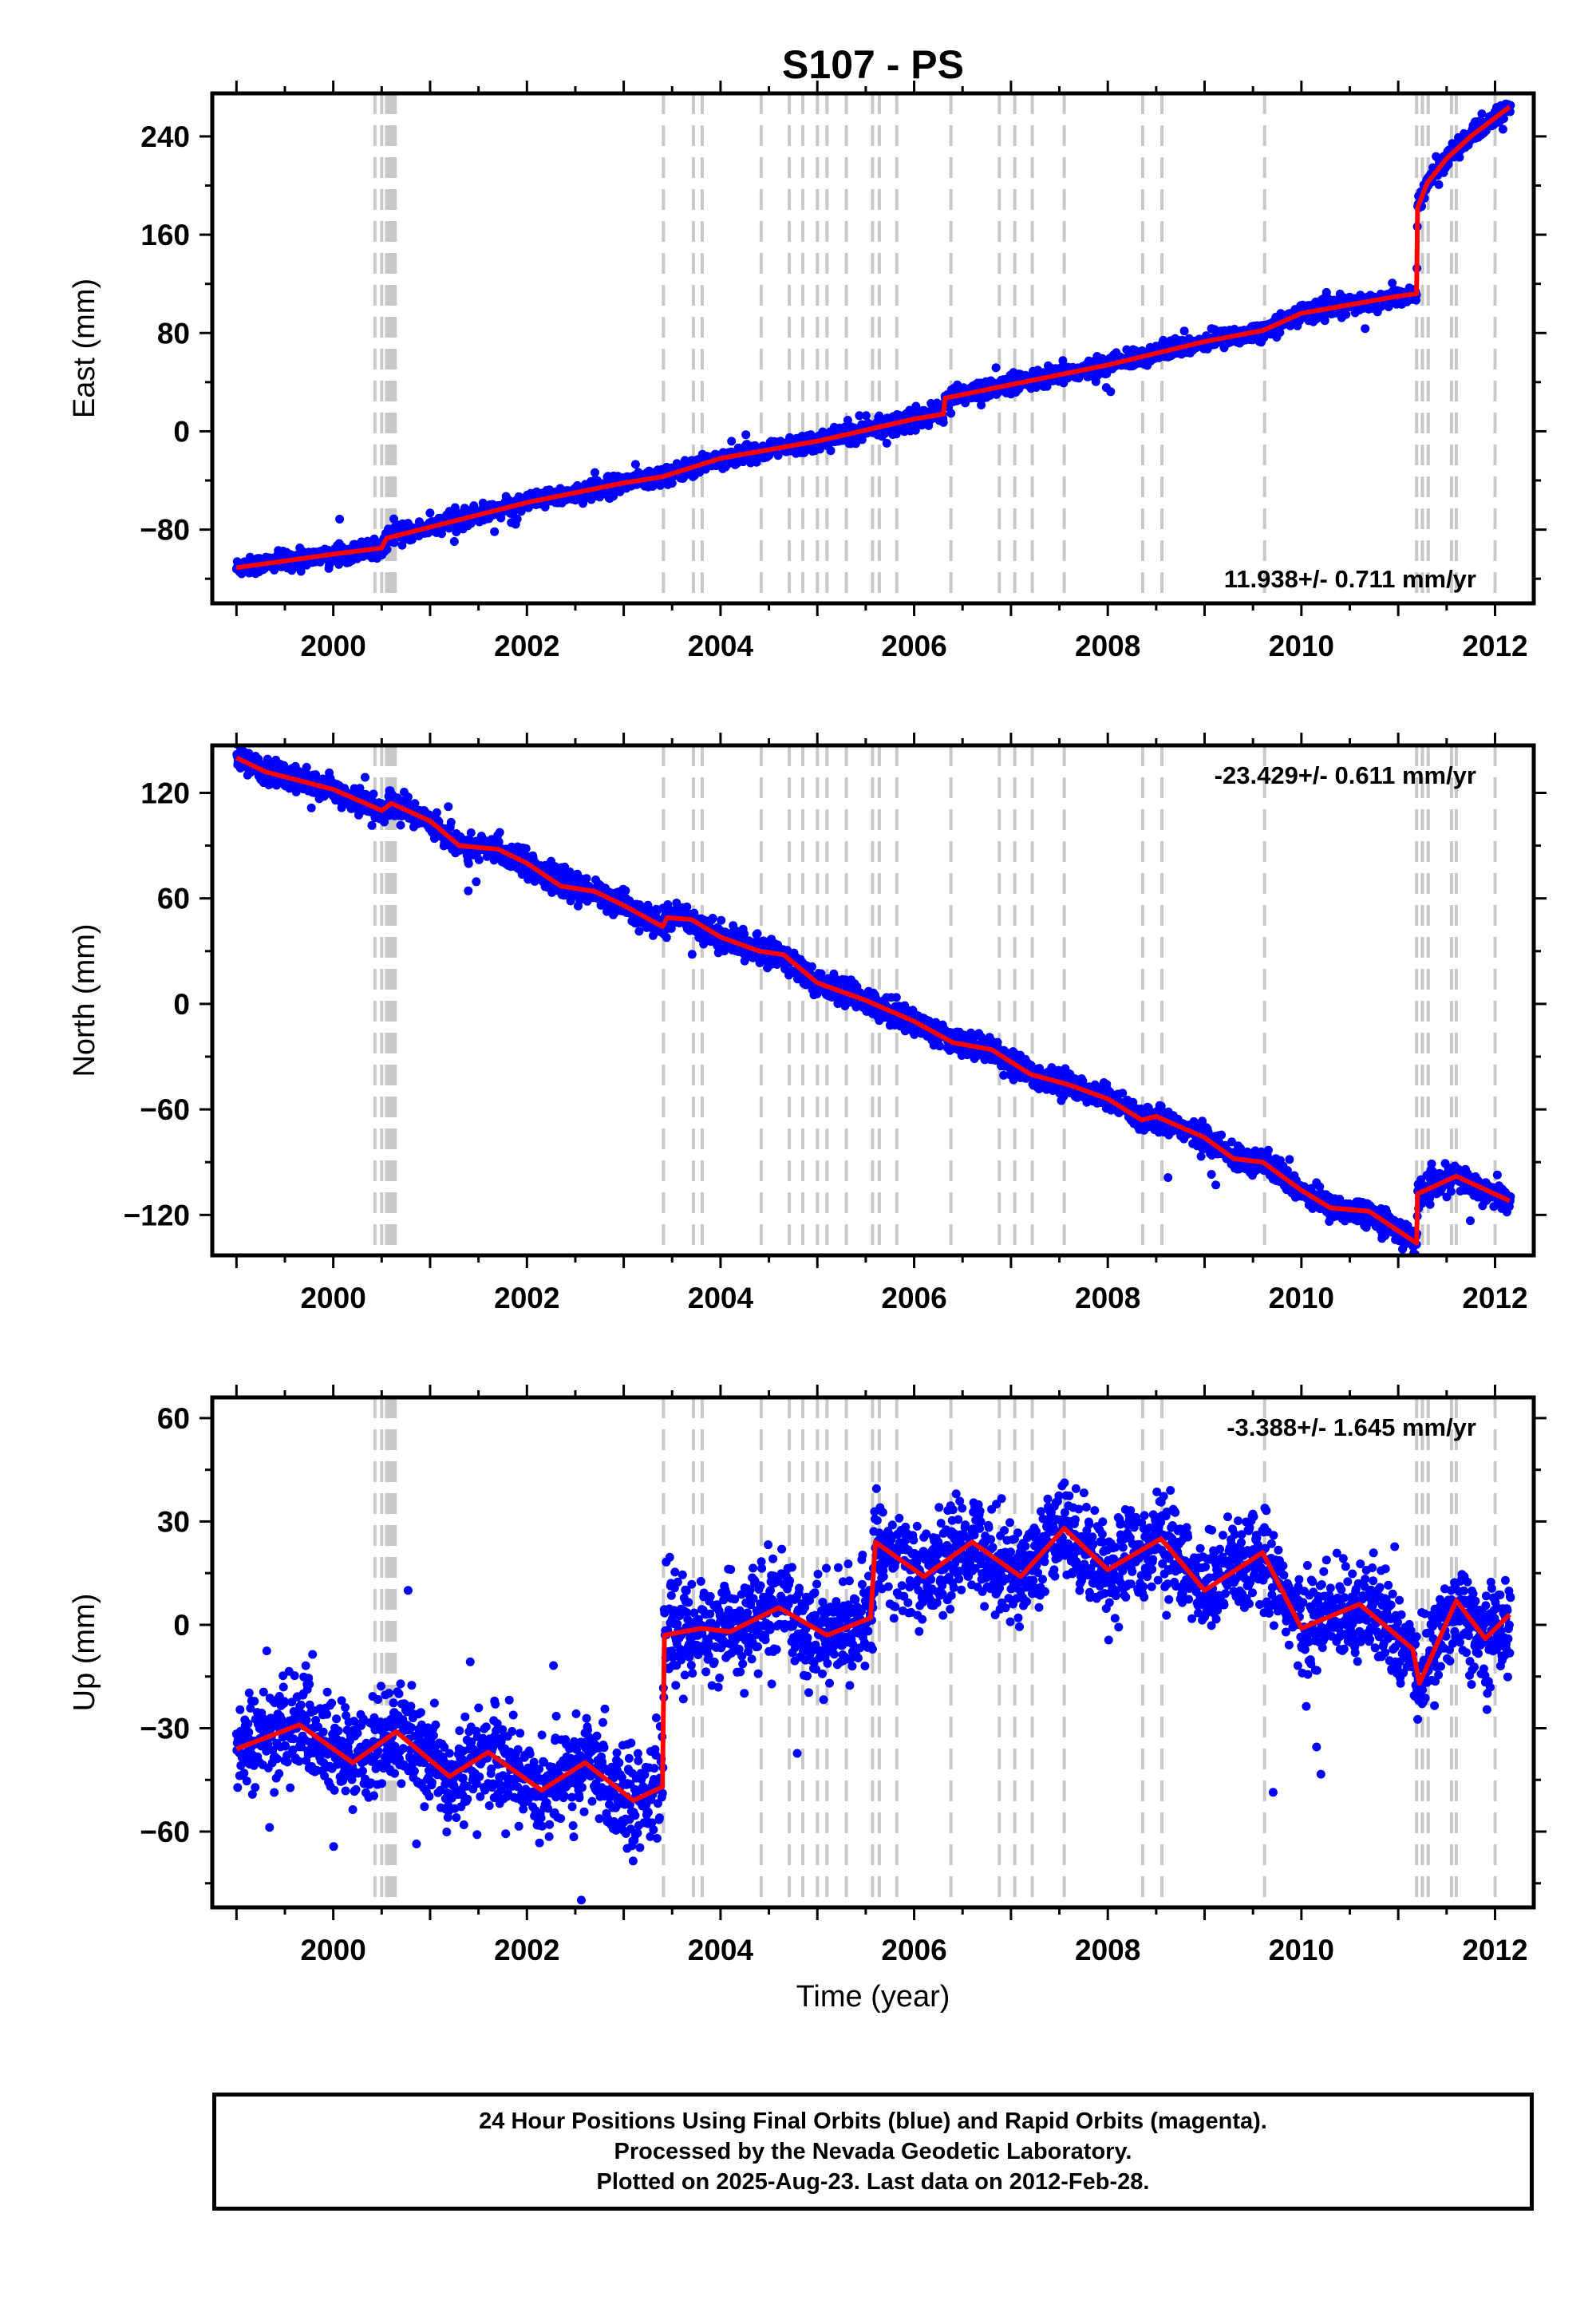 The height and width of the screenshot is (2316, 1596). Describe the element at coordinates (1301, 646) in the screenshot. I see `x-tick-label: 2010` at that location.